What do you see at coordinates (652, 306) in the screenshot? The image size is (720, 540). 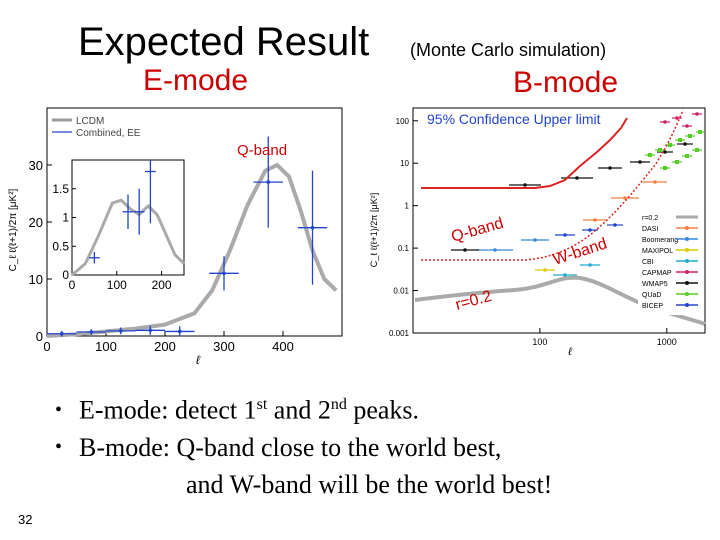 I see `bmode-legend-label: BICEP` at bounding box center [652, 306].